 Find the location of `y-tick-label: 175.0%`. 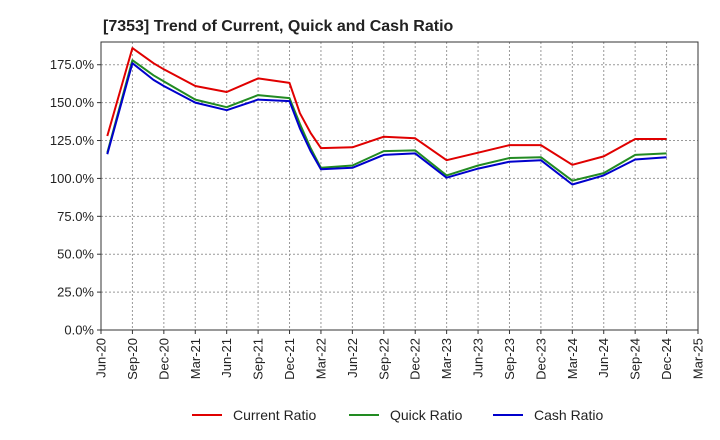

y-tick-label: 175.0% is located at coordinates (72, 64).